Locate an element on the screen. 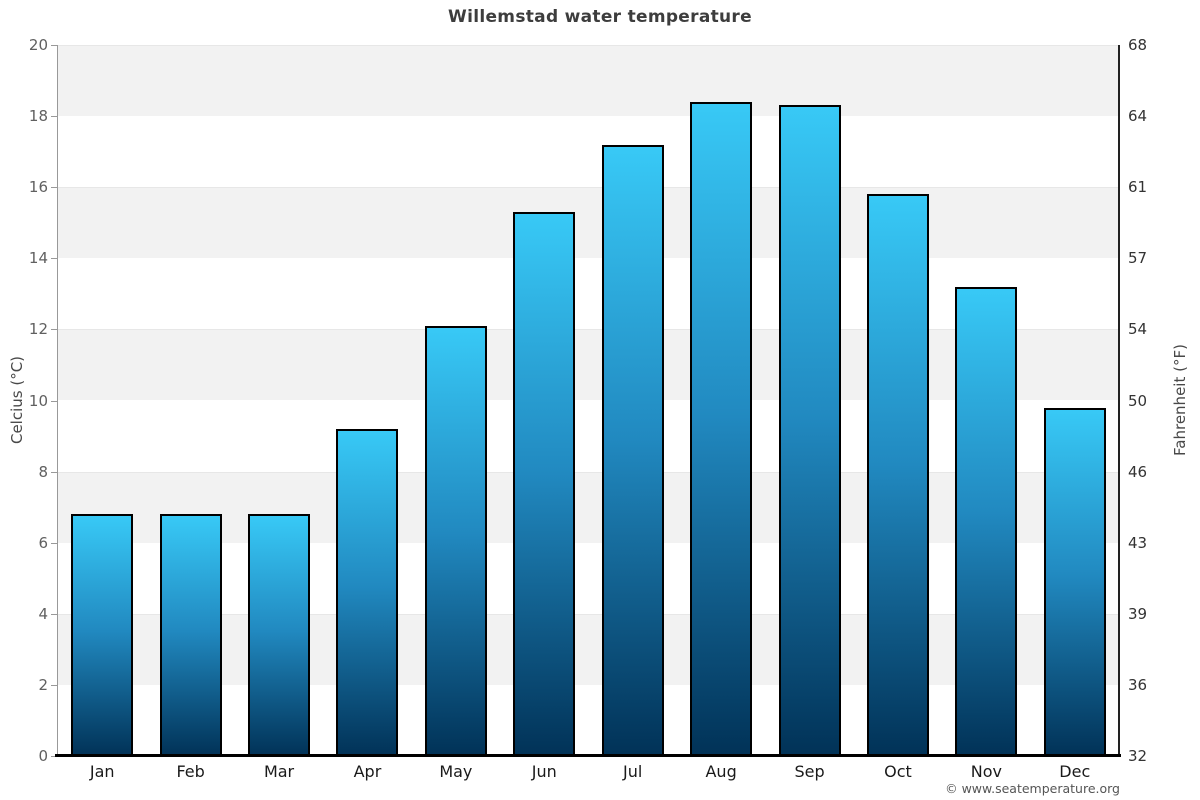 Image resolution: width=1200 pixels, height=800 pixels. bar-may is located at coordinates (455, 540).